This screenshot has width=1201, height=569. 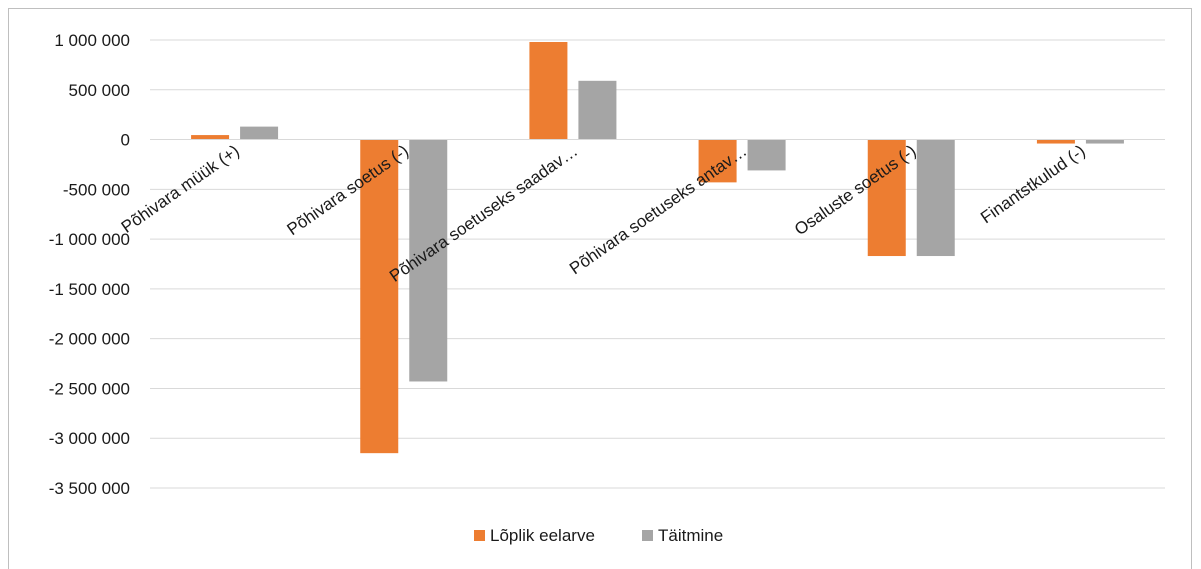 I want to click on y-tick-label: -2 500 000, so click(x=89, y=388).